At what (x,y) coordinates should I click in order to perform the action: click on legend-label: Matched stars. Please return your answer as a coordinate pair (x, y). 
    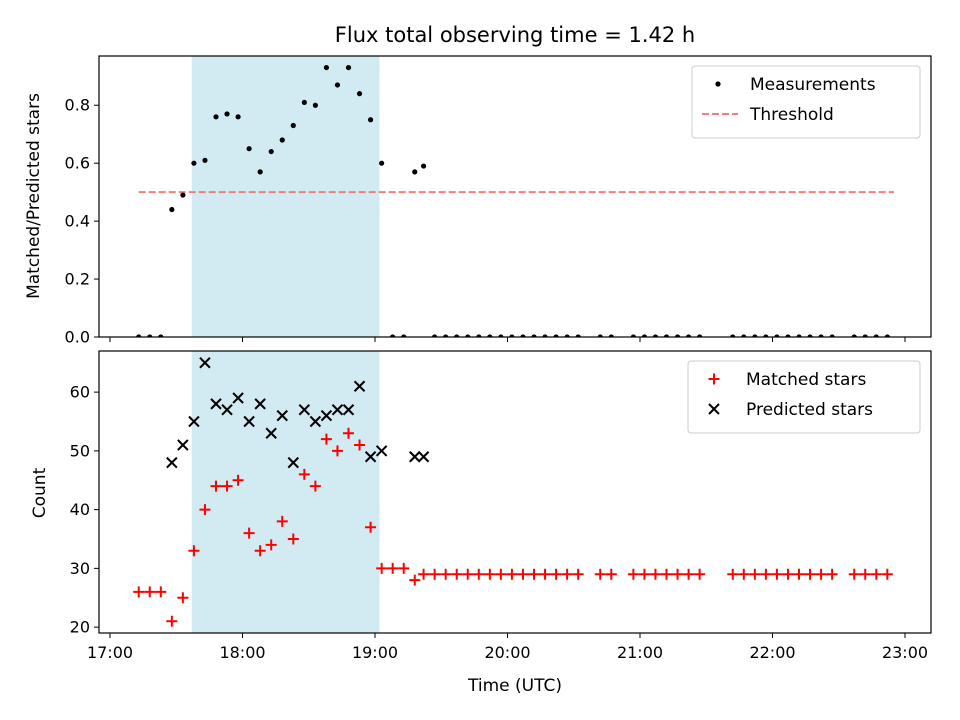
    Looking at the image, I should click on (806, 380).